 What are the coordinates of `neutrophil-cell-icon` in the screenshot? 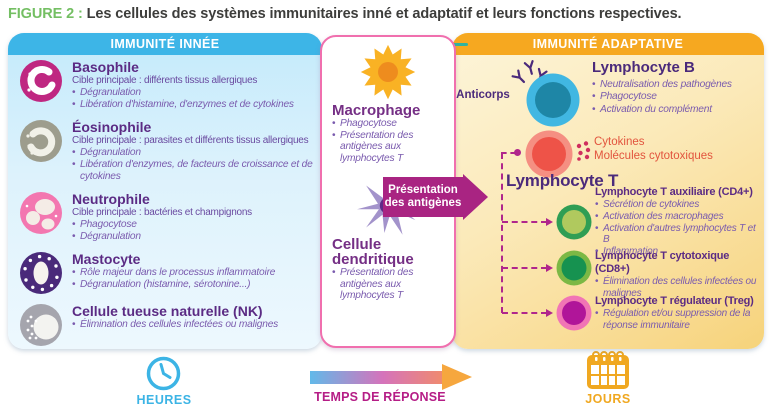 It's located at (41, 213).